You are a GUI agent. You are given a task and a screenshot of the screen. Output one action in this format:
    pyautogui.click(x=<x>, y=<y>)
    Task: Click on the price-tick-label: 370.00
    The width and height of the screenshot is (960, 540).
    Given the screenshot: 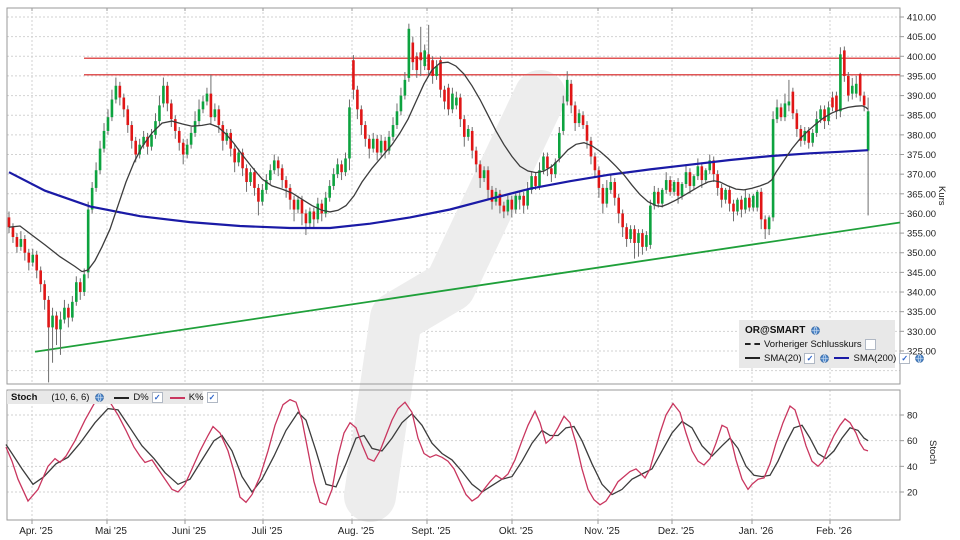 What is the action you would take?
    pyautogui.click(x=921, y=175)
    